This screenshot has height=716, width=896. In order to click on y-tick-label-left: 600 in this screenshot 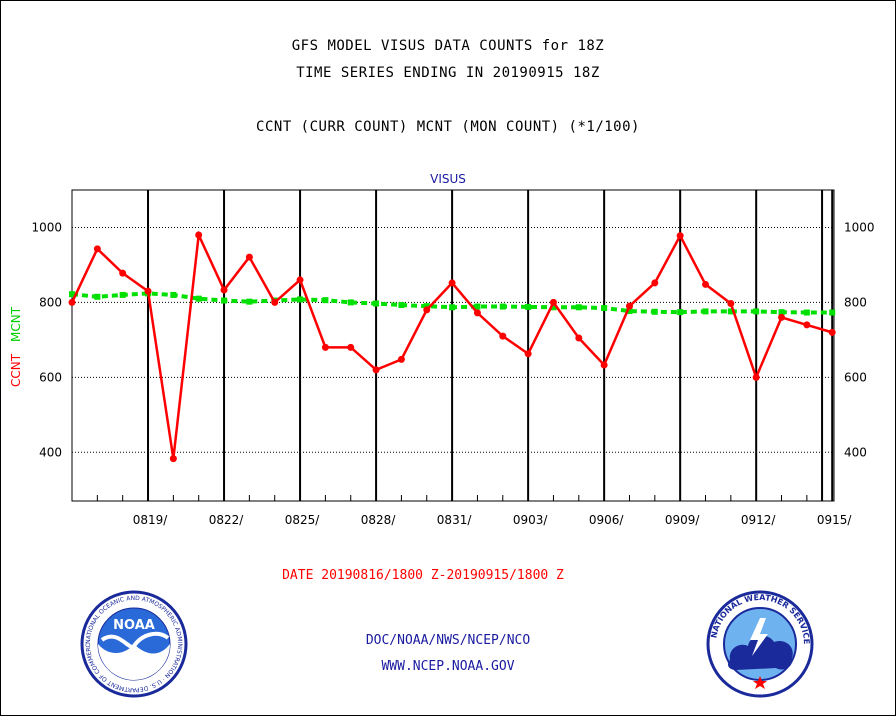, I will do `click(50, 377)`.